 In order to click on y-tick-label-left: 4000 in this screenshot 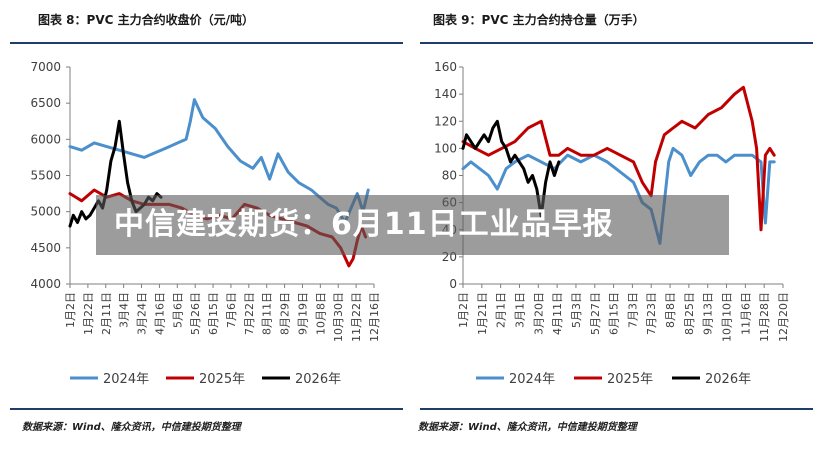, I will do `click(45, 284)`.